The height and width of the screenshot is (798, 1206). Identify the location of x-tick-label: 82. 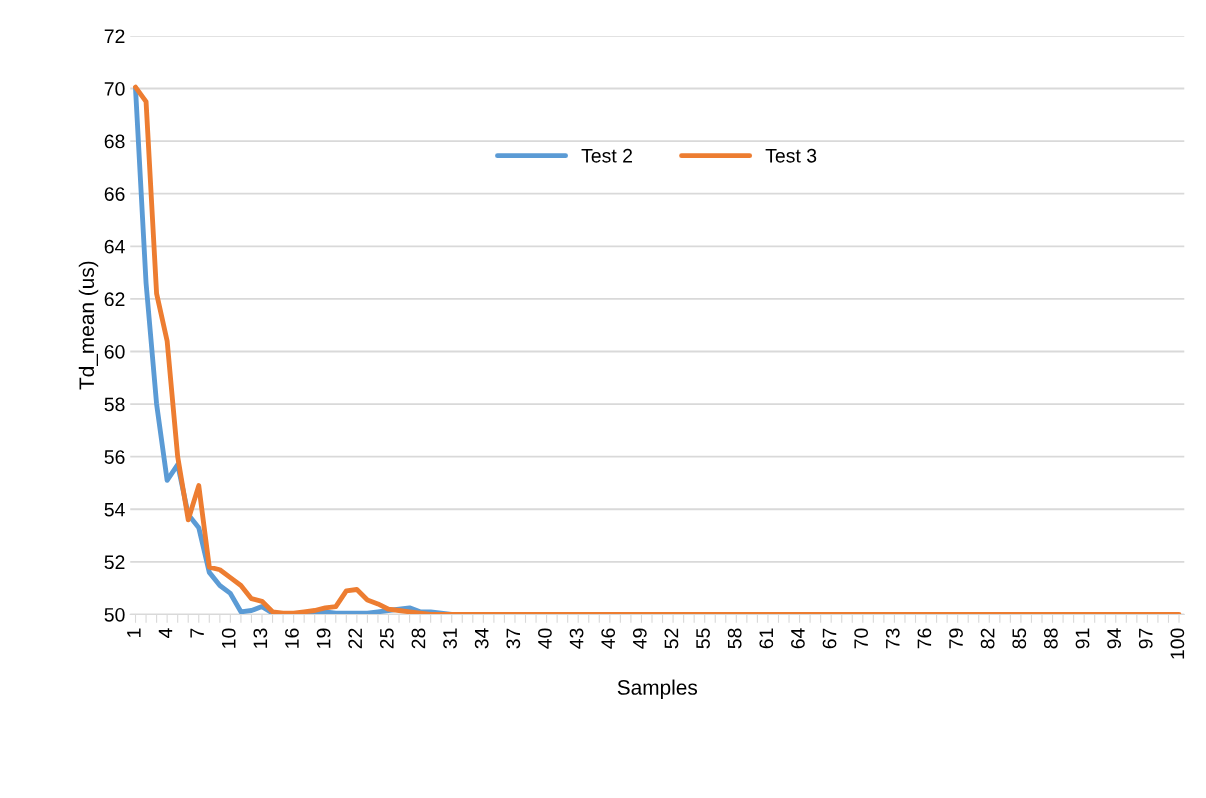
(987, 638).